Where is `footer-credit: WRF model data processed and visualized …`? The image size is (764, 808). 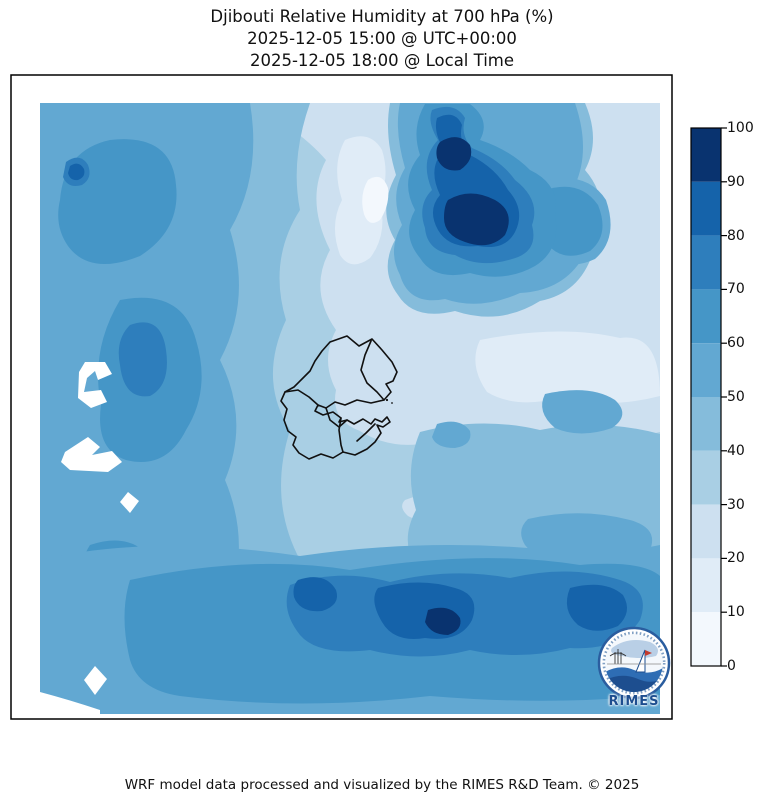 footer-credit: WRF model data processed and visualized … is located at coordinates (382, 785).